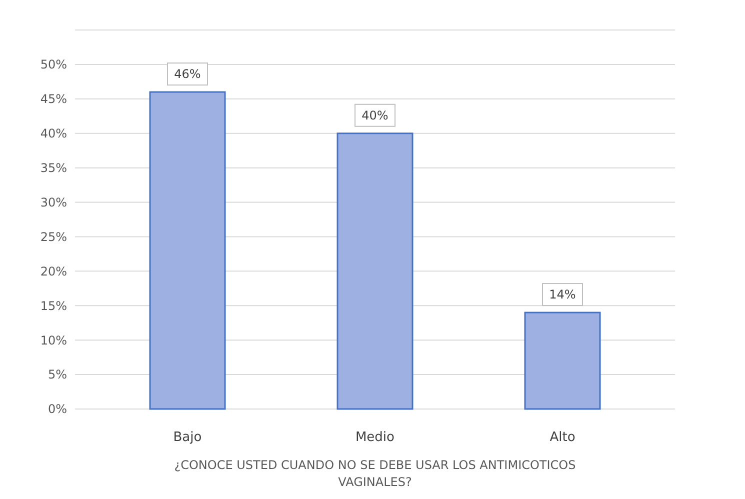  Describe the element at coordinates (562, 295) in the screenshot. I see `data-label: 14%` at that location.